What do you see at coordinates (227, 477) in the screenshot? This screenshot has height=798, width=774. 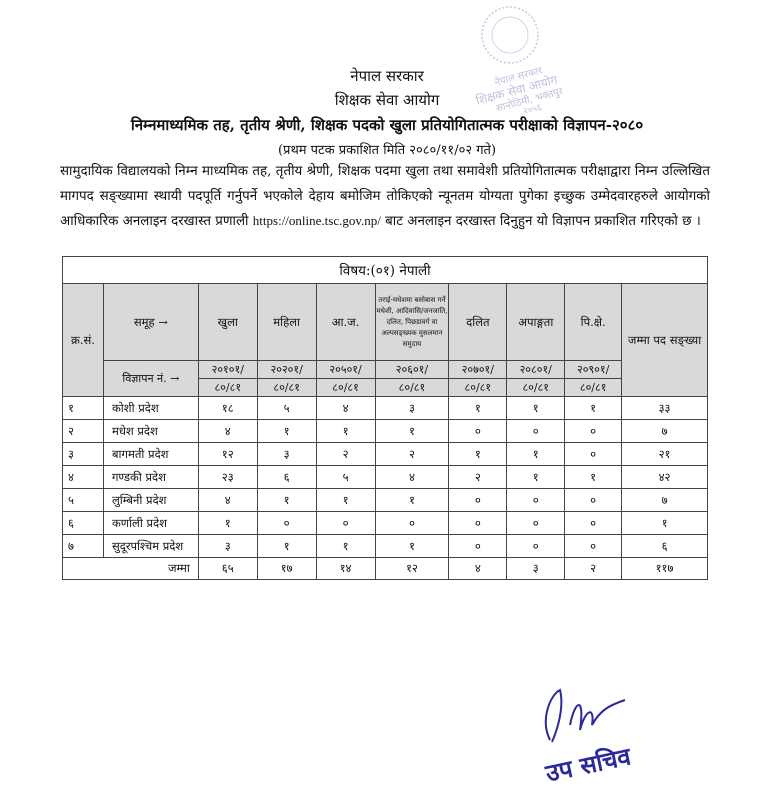 I see `post-count: २३` at bounding box center [227, 477].